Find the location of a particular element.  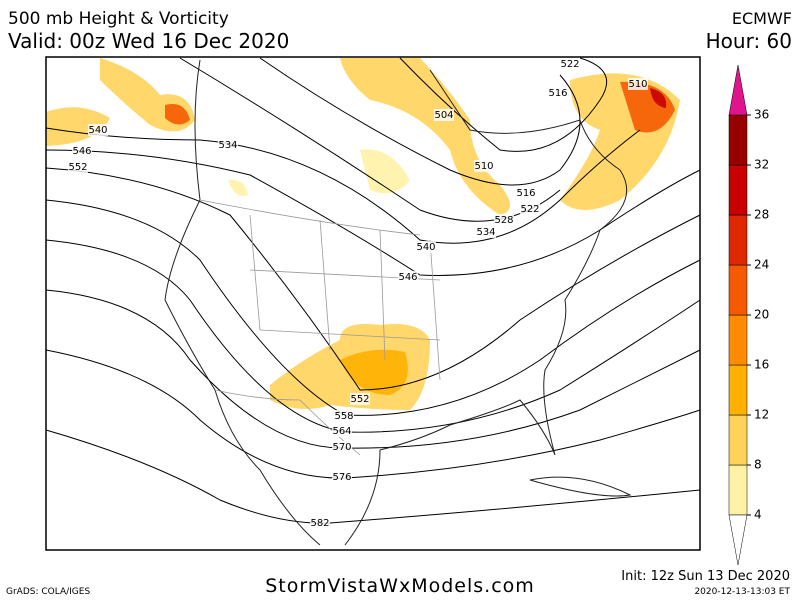

colorbar-tick-label: 24 is located at coordinates (761, 265).